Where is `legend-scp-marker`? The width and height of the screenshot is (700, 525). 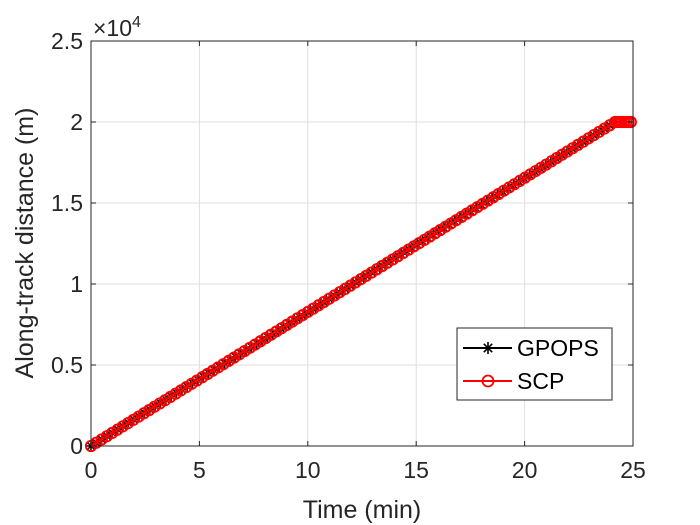 legend-scp-marker is located at coordinates (488, 381).